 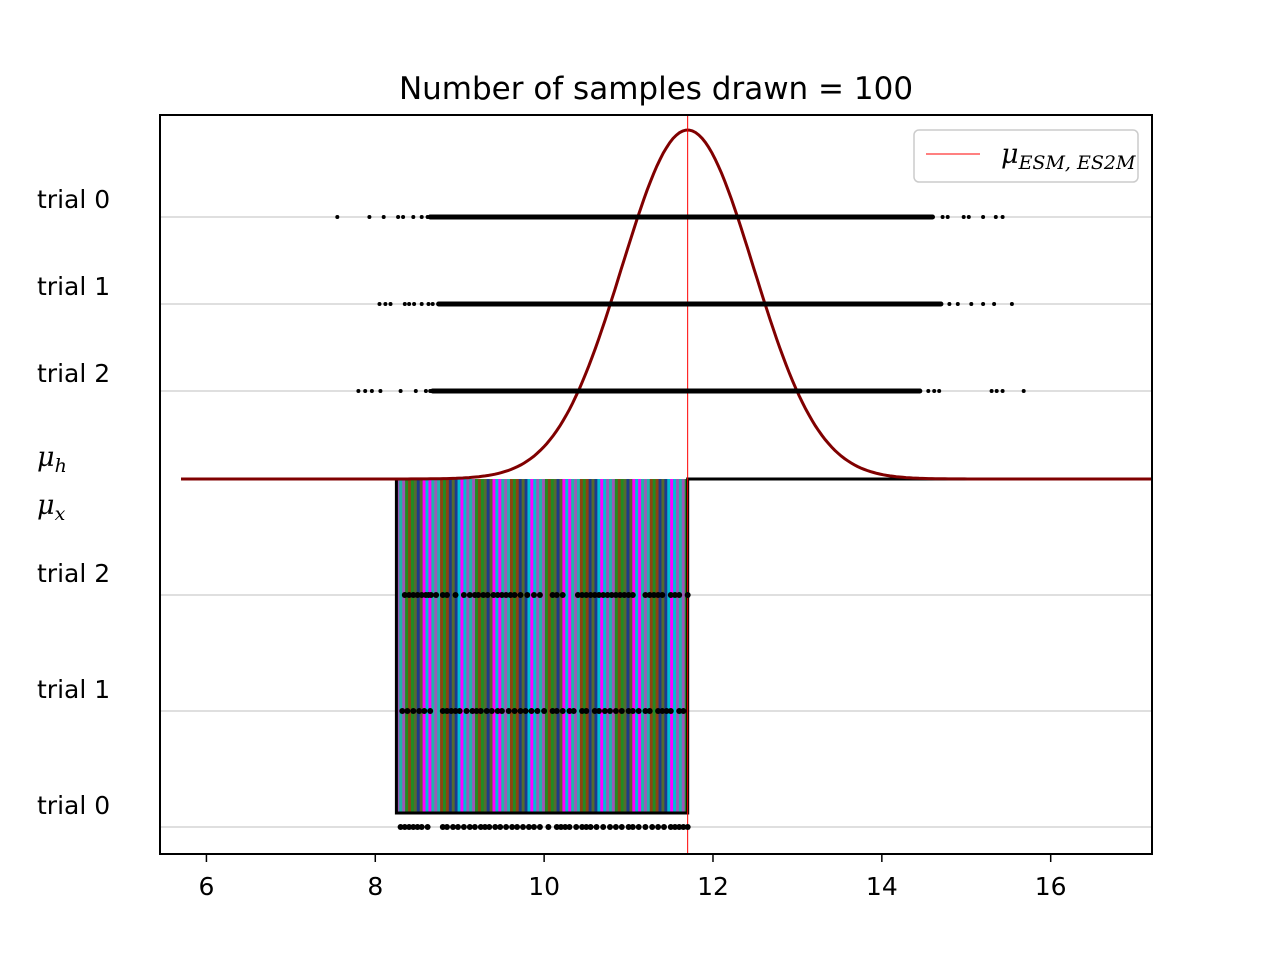 I want to click on divider-label-sub: x, so click(x=60, y=514).